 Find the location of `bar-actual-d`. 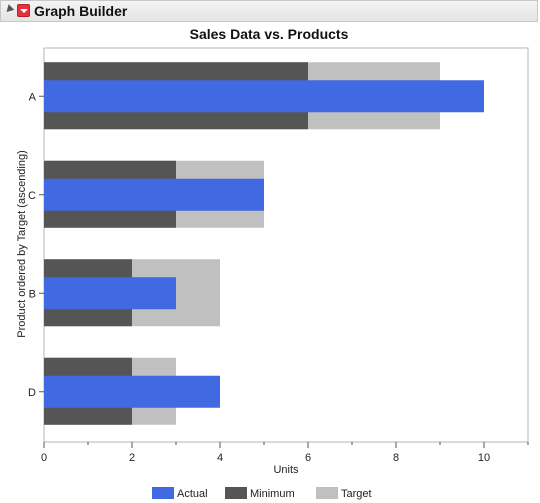

bar-actual-d is located at coordinates (132, 391).